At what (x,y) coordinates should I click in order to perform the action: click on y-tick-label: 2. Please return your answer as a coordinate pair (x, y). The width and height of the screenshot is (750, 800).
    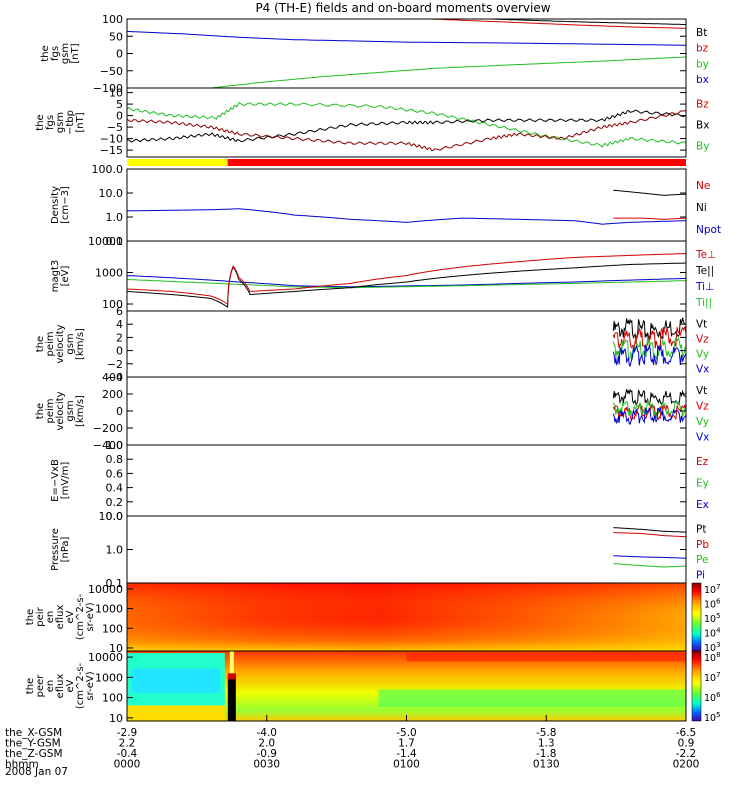
    Looking at the image, I should click on (119, 337).